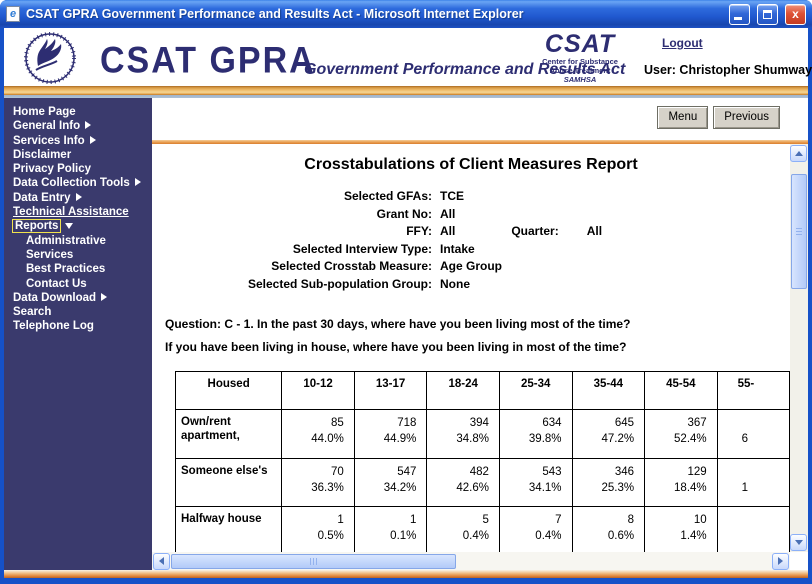 The image size is (812, 584). What do you see at coordinates (78, 284) in the screenshot?
I see `sidebar-item-contact-us: Contact Us` at bounding box center [78, 284].